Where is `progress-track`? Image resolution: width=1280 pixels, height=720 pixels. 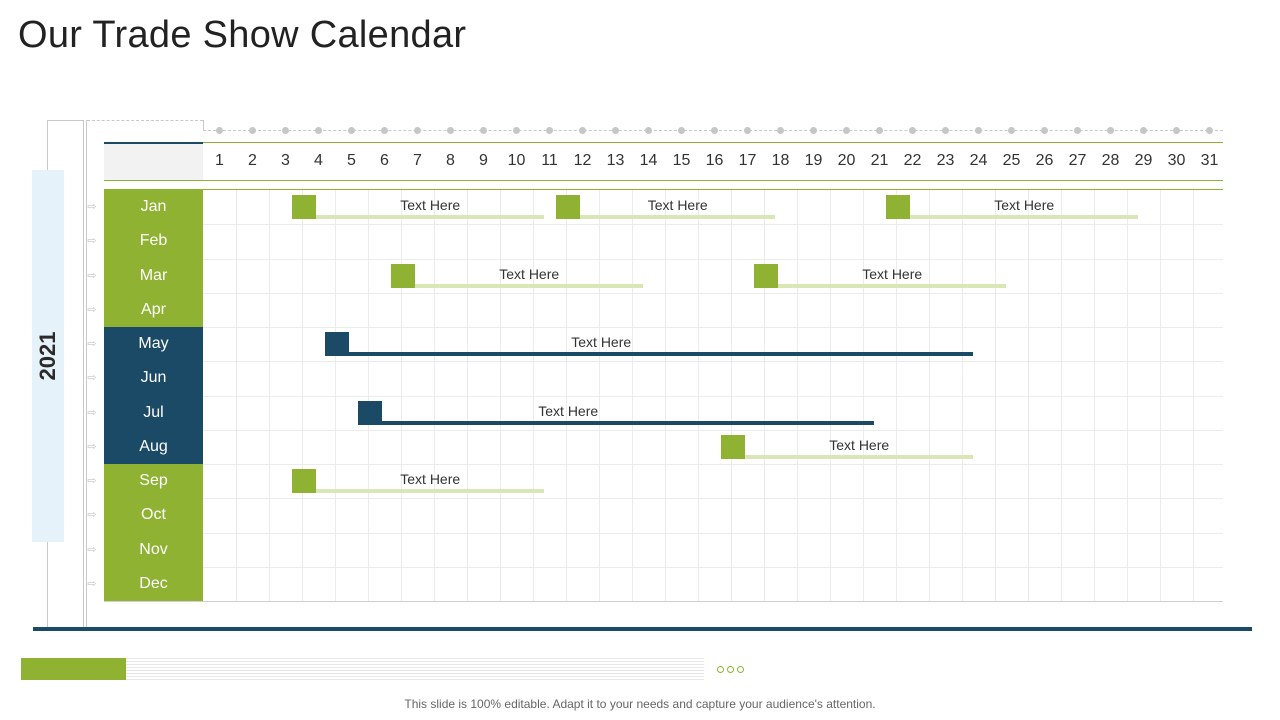
progress-track is located at coordinates (415, 669).